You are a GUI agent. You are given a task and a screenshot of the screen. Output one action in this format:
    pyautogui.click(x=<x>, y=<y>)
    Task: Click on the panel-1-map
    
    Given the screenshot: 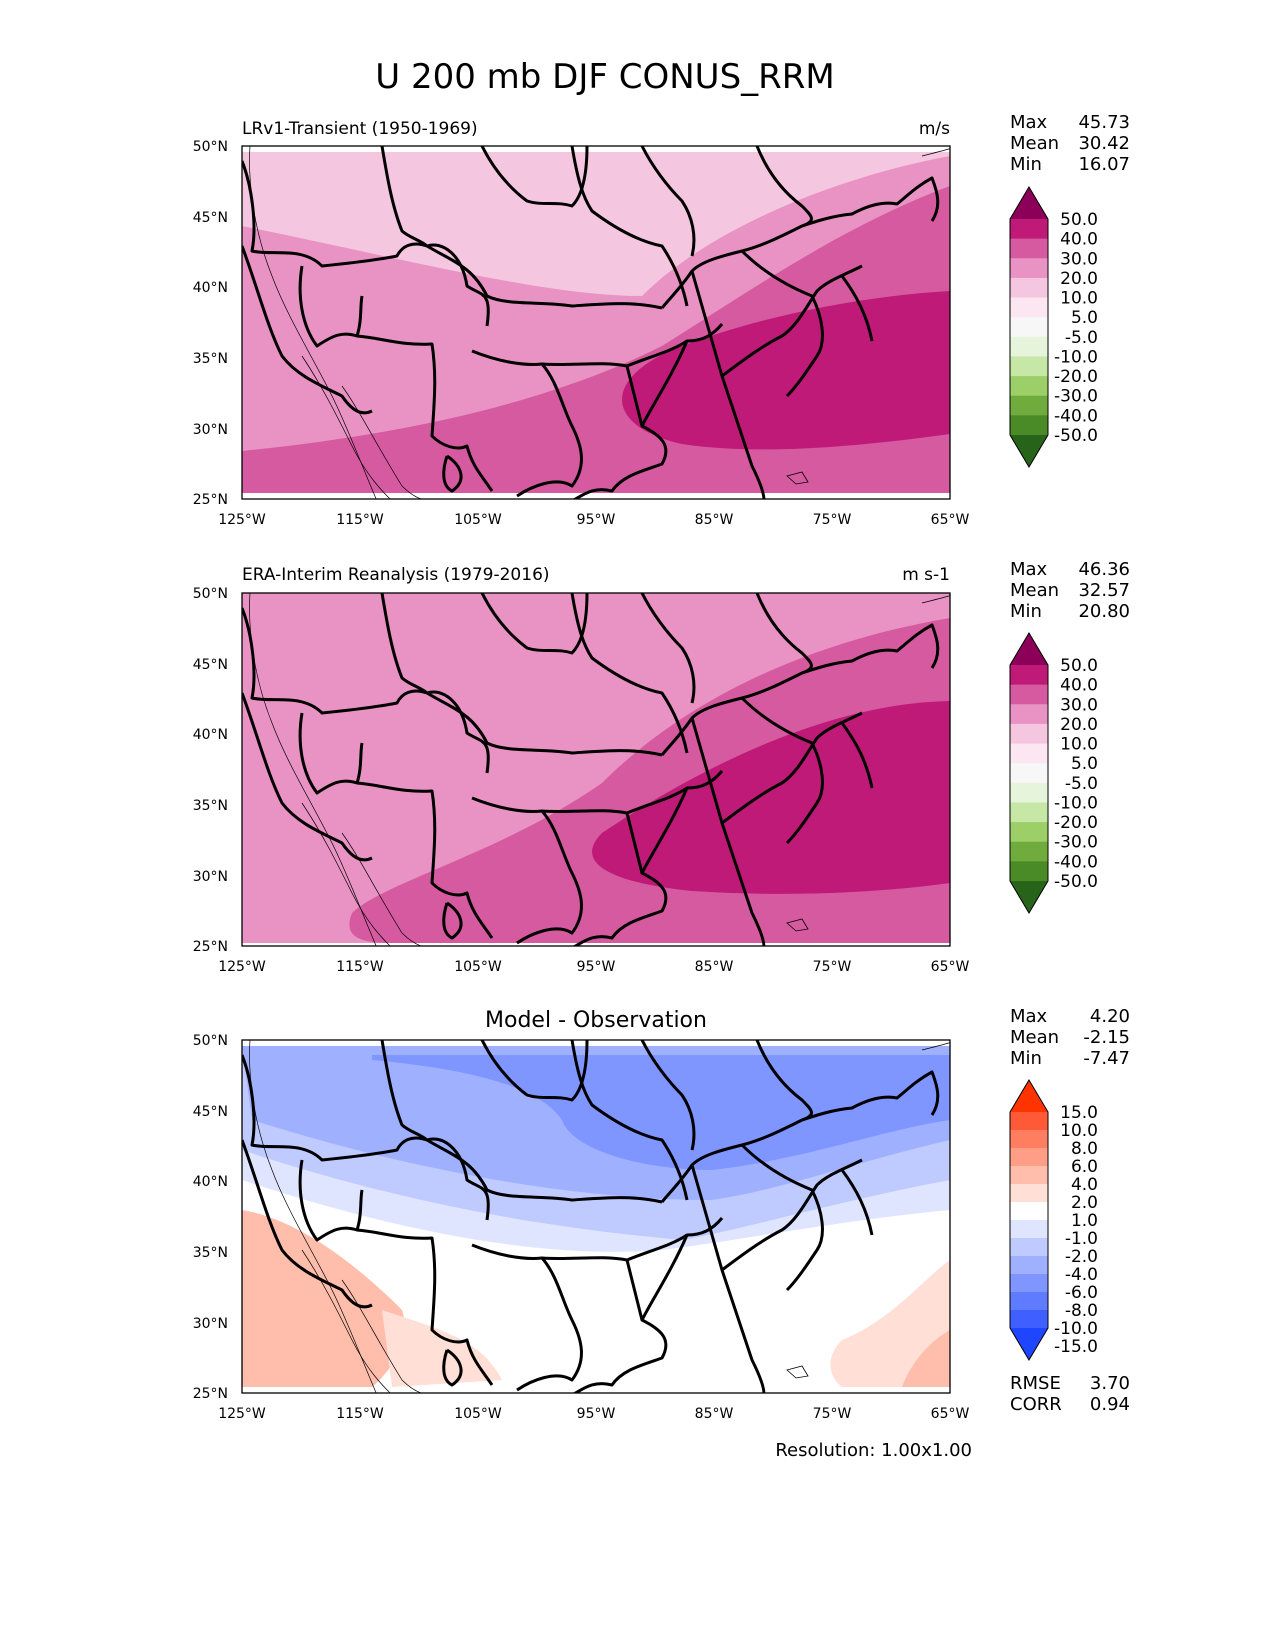 What is the action you would take?
    pyautogui.click(x=596, y=322)
    